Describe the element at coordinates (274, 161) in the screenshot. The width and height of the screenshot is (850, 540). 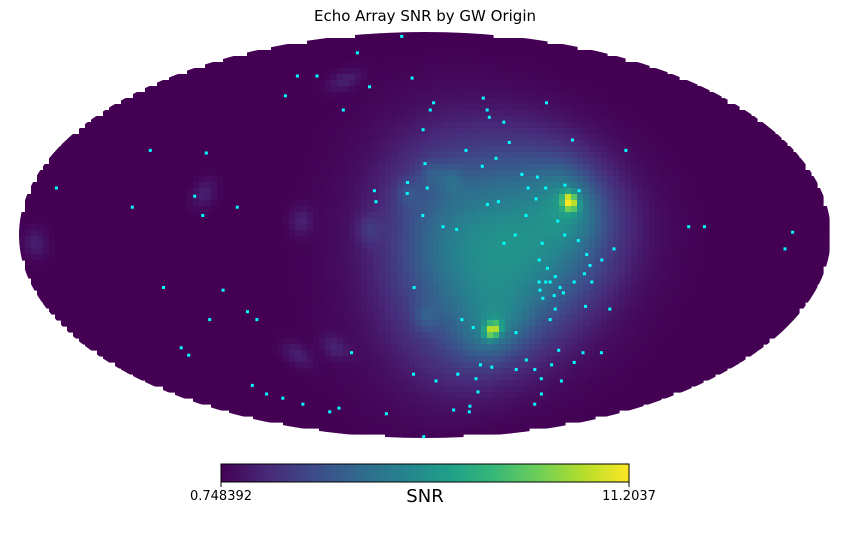
I see `heatmap-cell-1942` at that location.